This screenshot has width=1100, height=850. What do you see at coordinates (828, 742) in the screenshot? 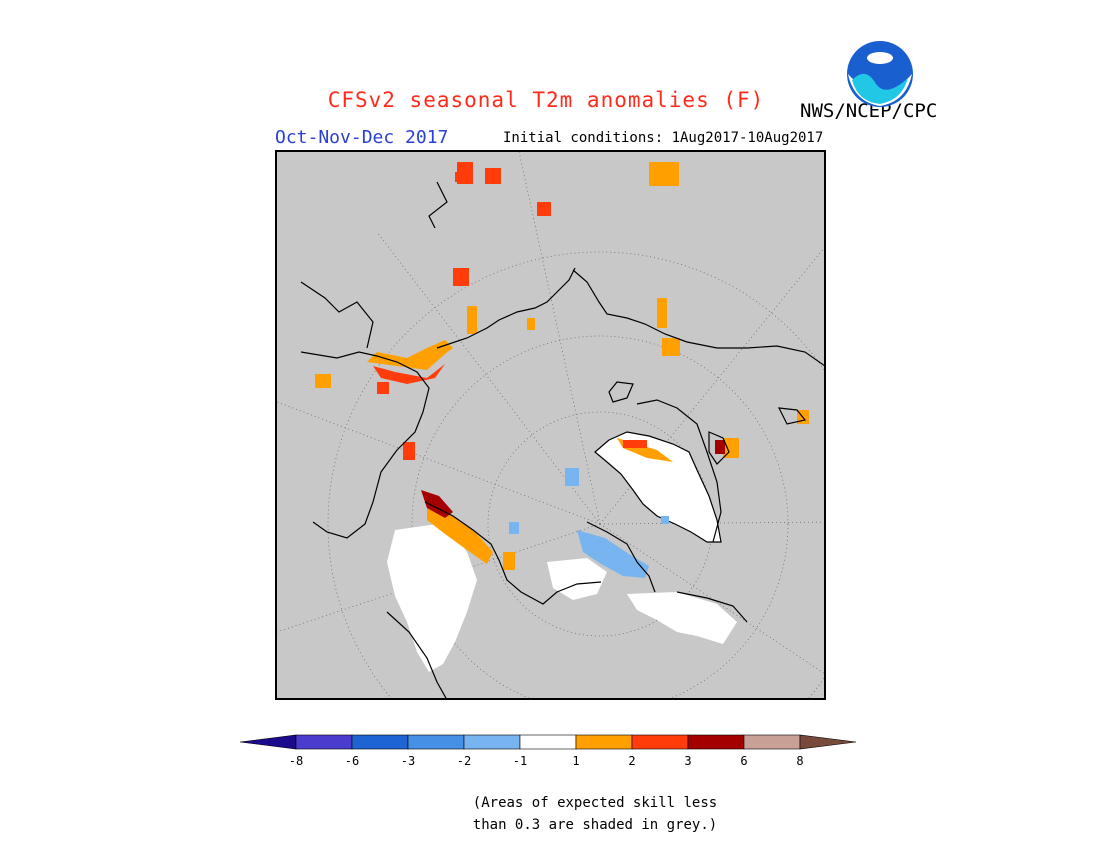
I see `legend-arrow-high` at bounding box center [828, 742].